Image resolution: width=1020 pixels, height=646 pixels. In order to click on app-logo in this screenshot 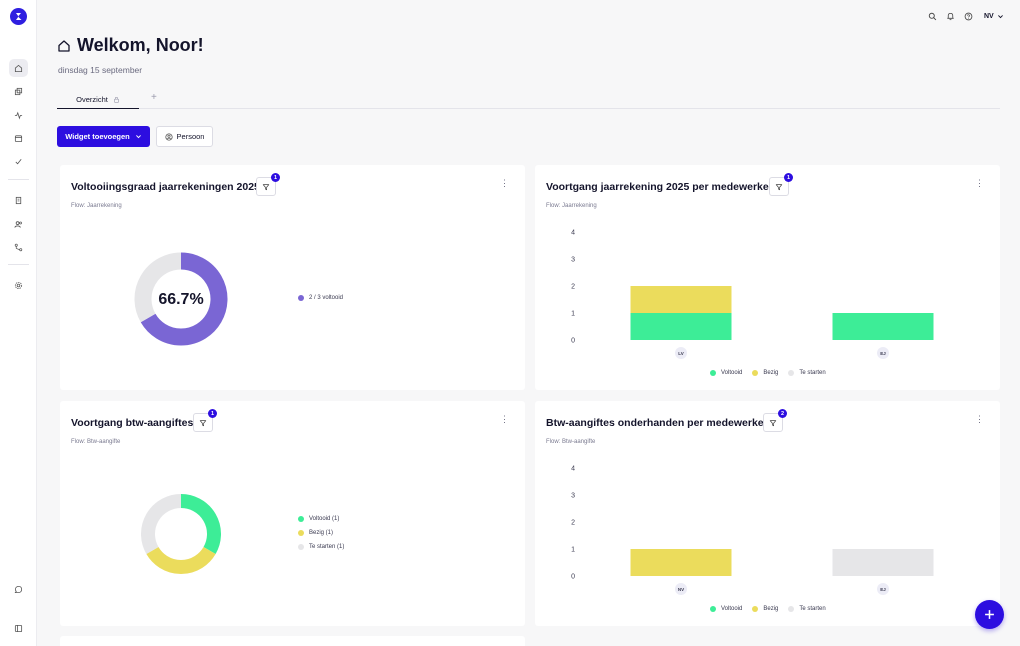, I will do `click(18, 16)`.